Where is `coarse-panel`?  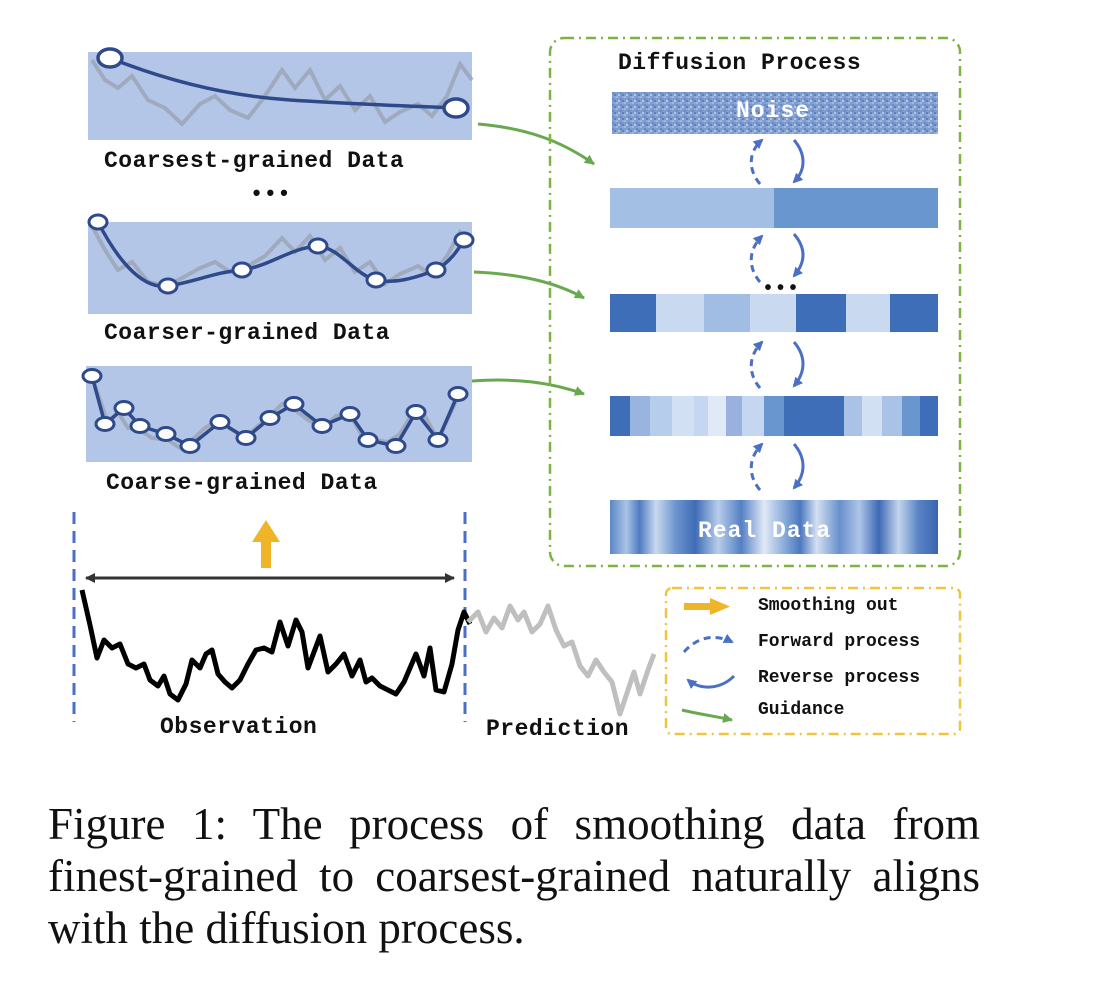
coarse-panel is located at coordinates (276, 414).